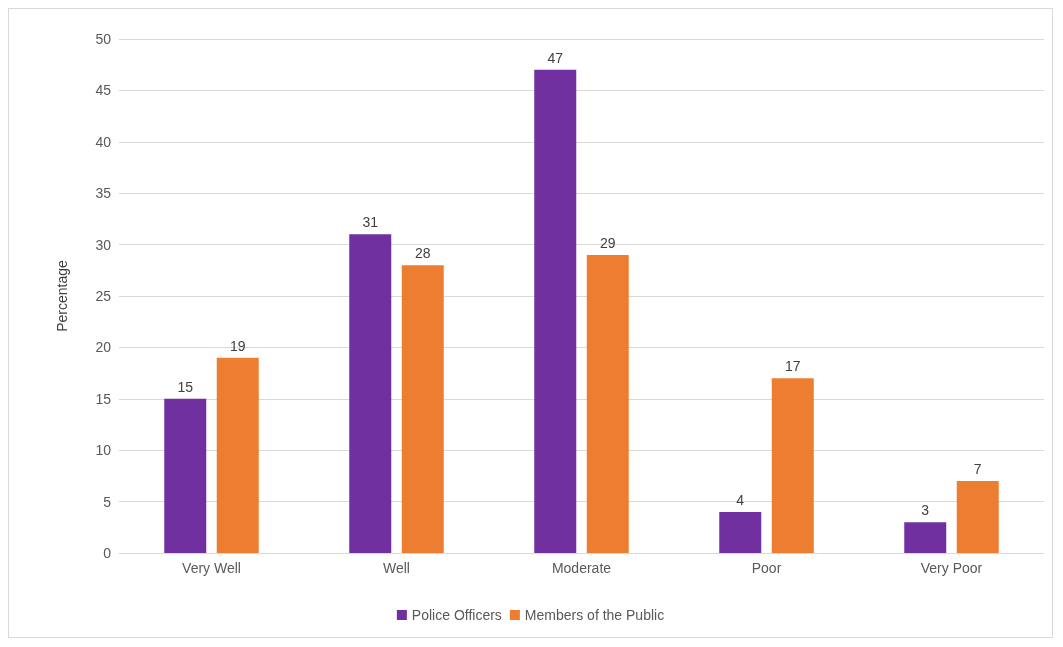  I want to click on y-tick-label: 0, so click(107, 553).